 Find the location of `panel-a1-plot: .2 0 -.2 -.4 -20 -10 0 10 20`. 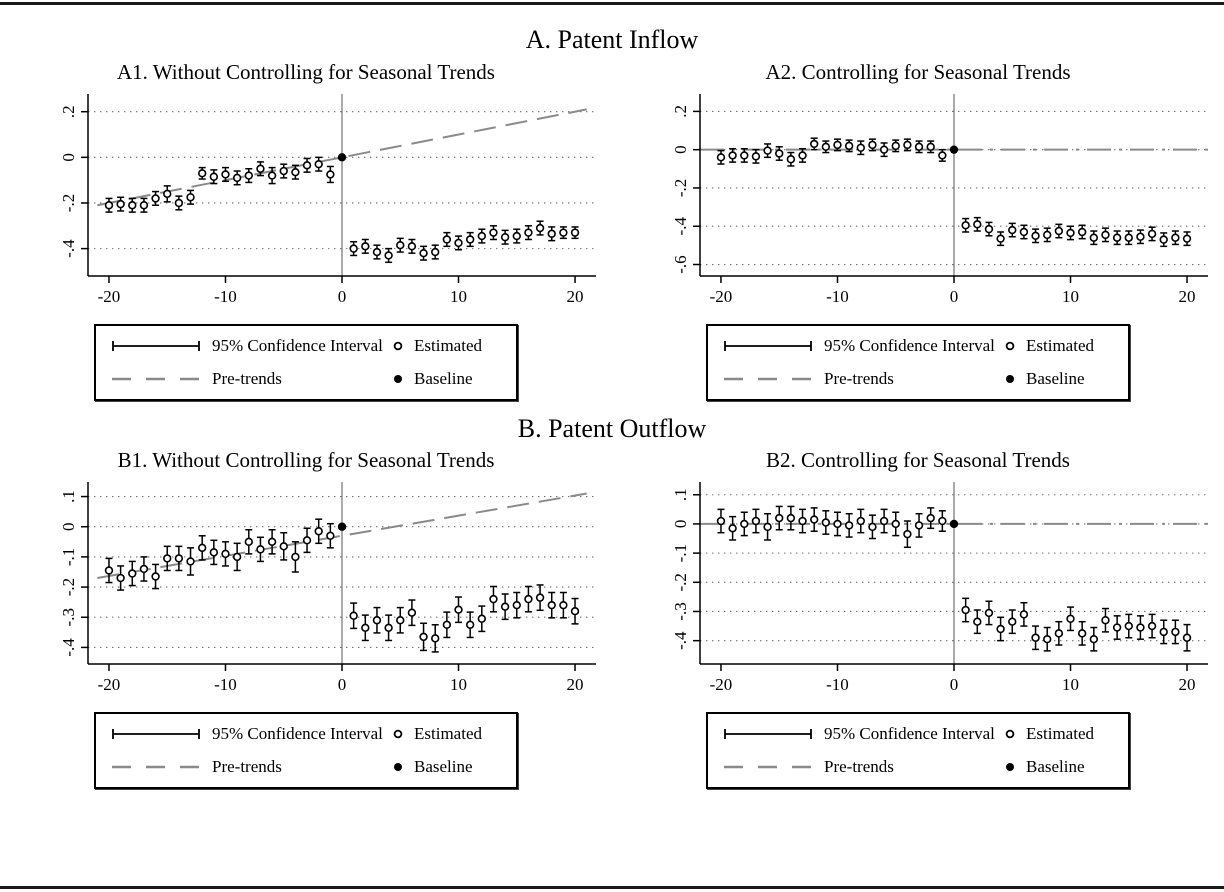

panel-a1-plot: .2 0 -.2 -.4 -20 -10 0 10 20 is located at coordinates (327, 199).